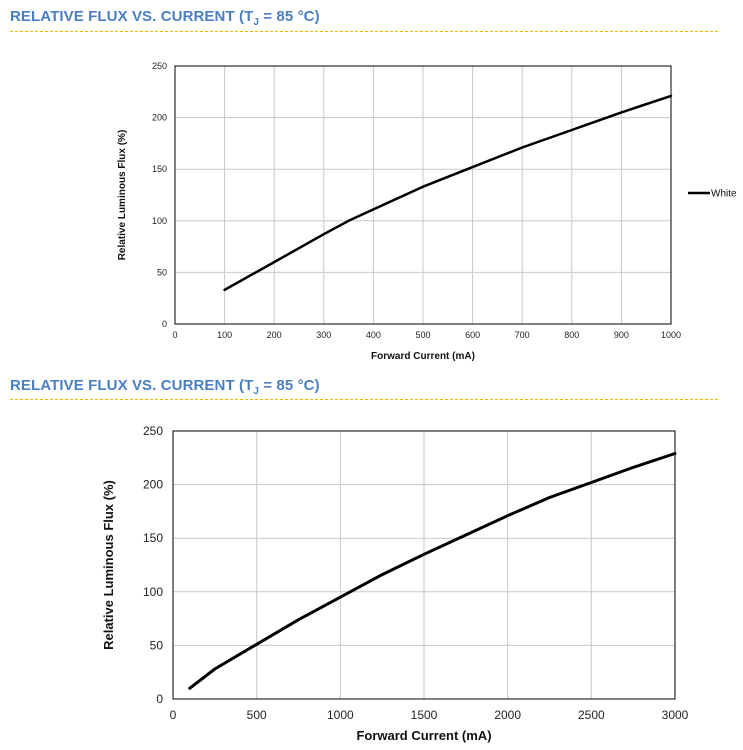 The image size is (743, 750). I want to click on chart2-divider, so click(364, 399).